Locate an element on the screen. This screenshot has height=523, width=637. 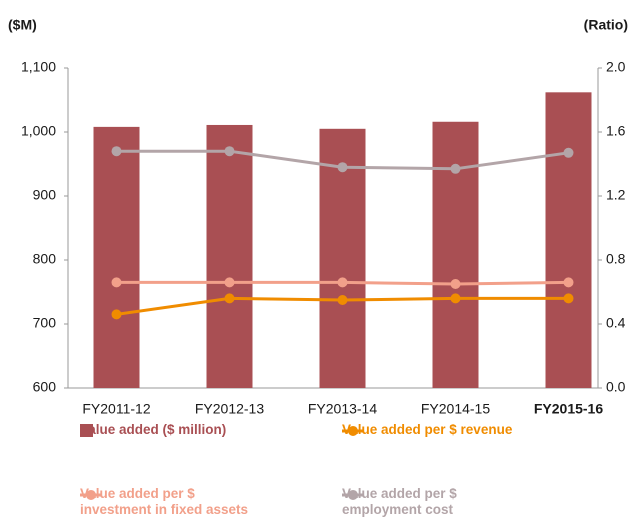
y2-tick-label: 1.2 is located at coordinates (616, 195).